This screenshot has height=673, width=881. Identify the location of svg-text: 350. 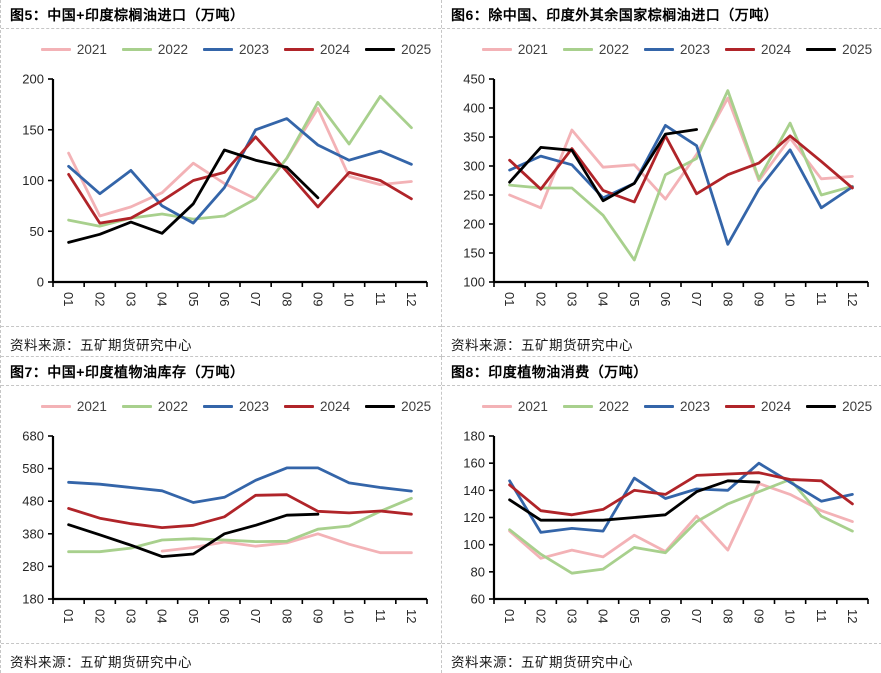
(474, 137).